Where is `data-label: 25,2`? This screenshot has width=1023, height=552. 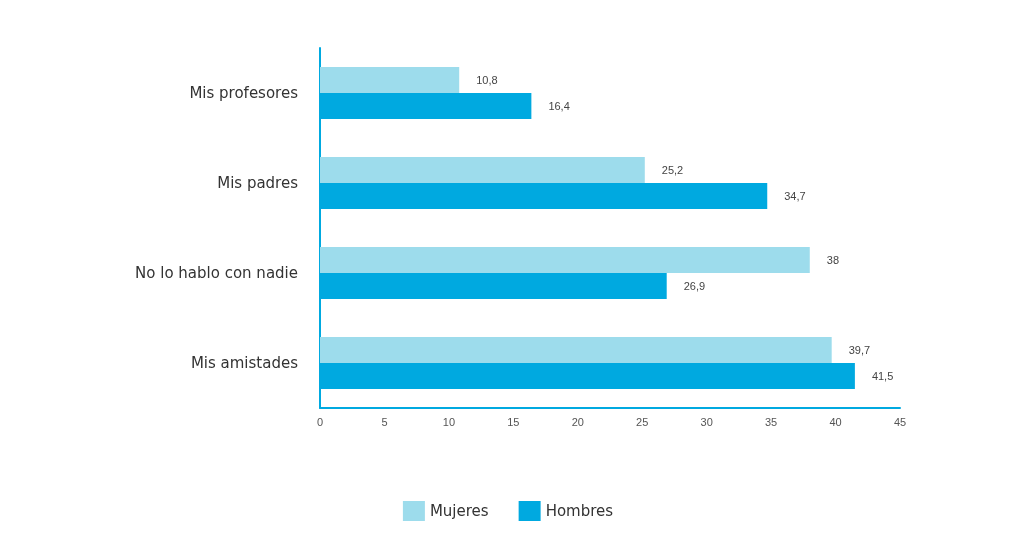 data-label: 25,2 is located at coordinates (672, 170).